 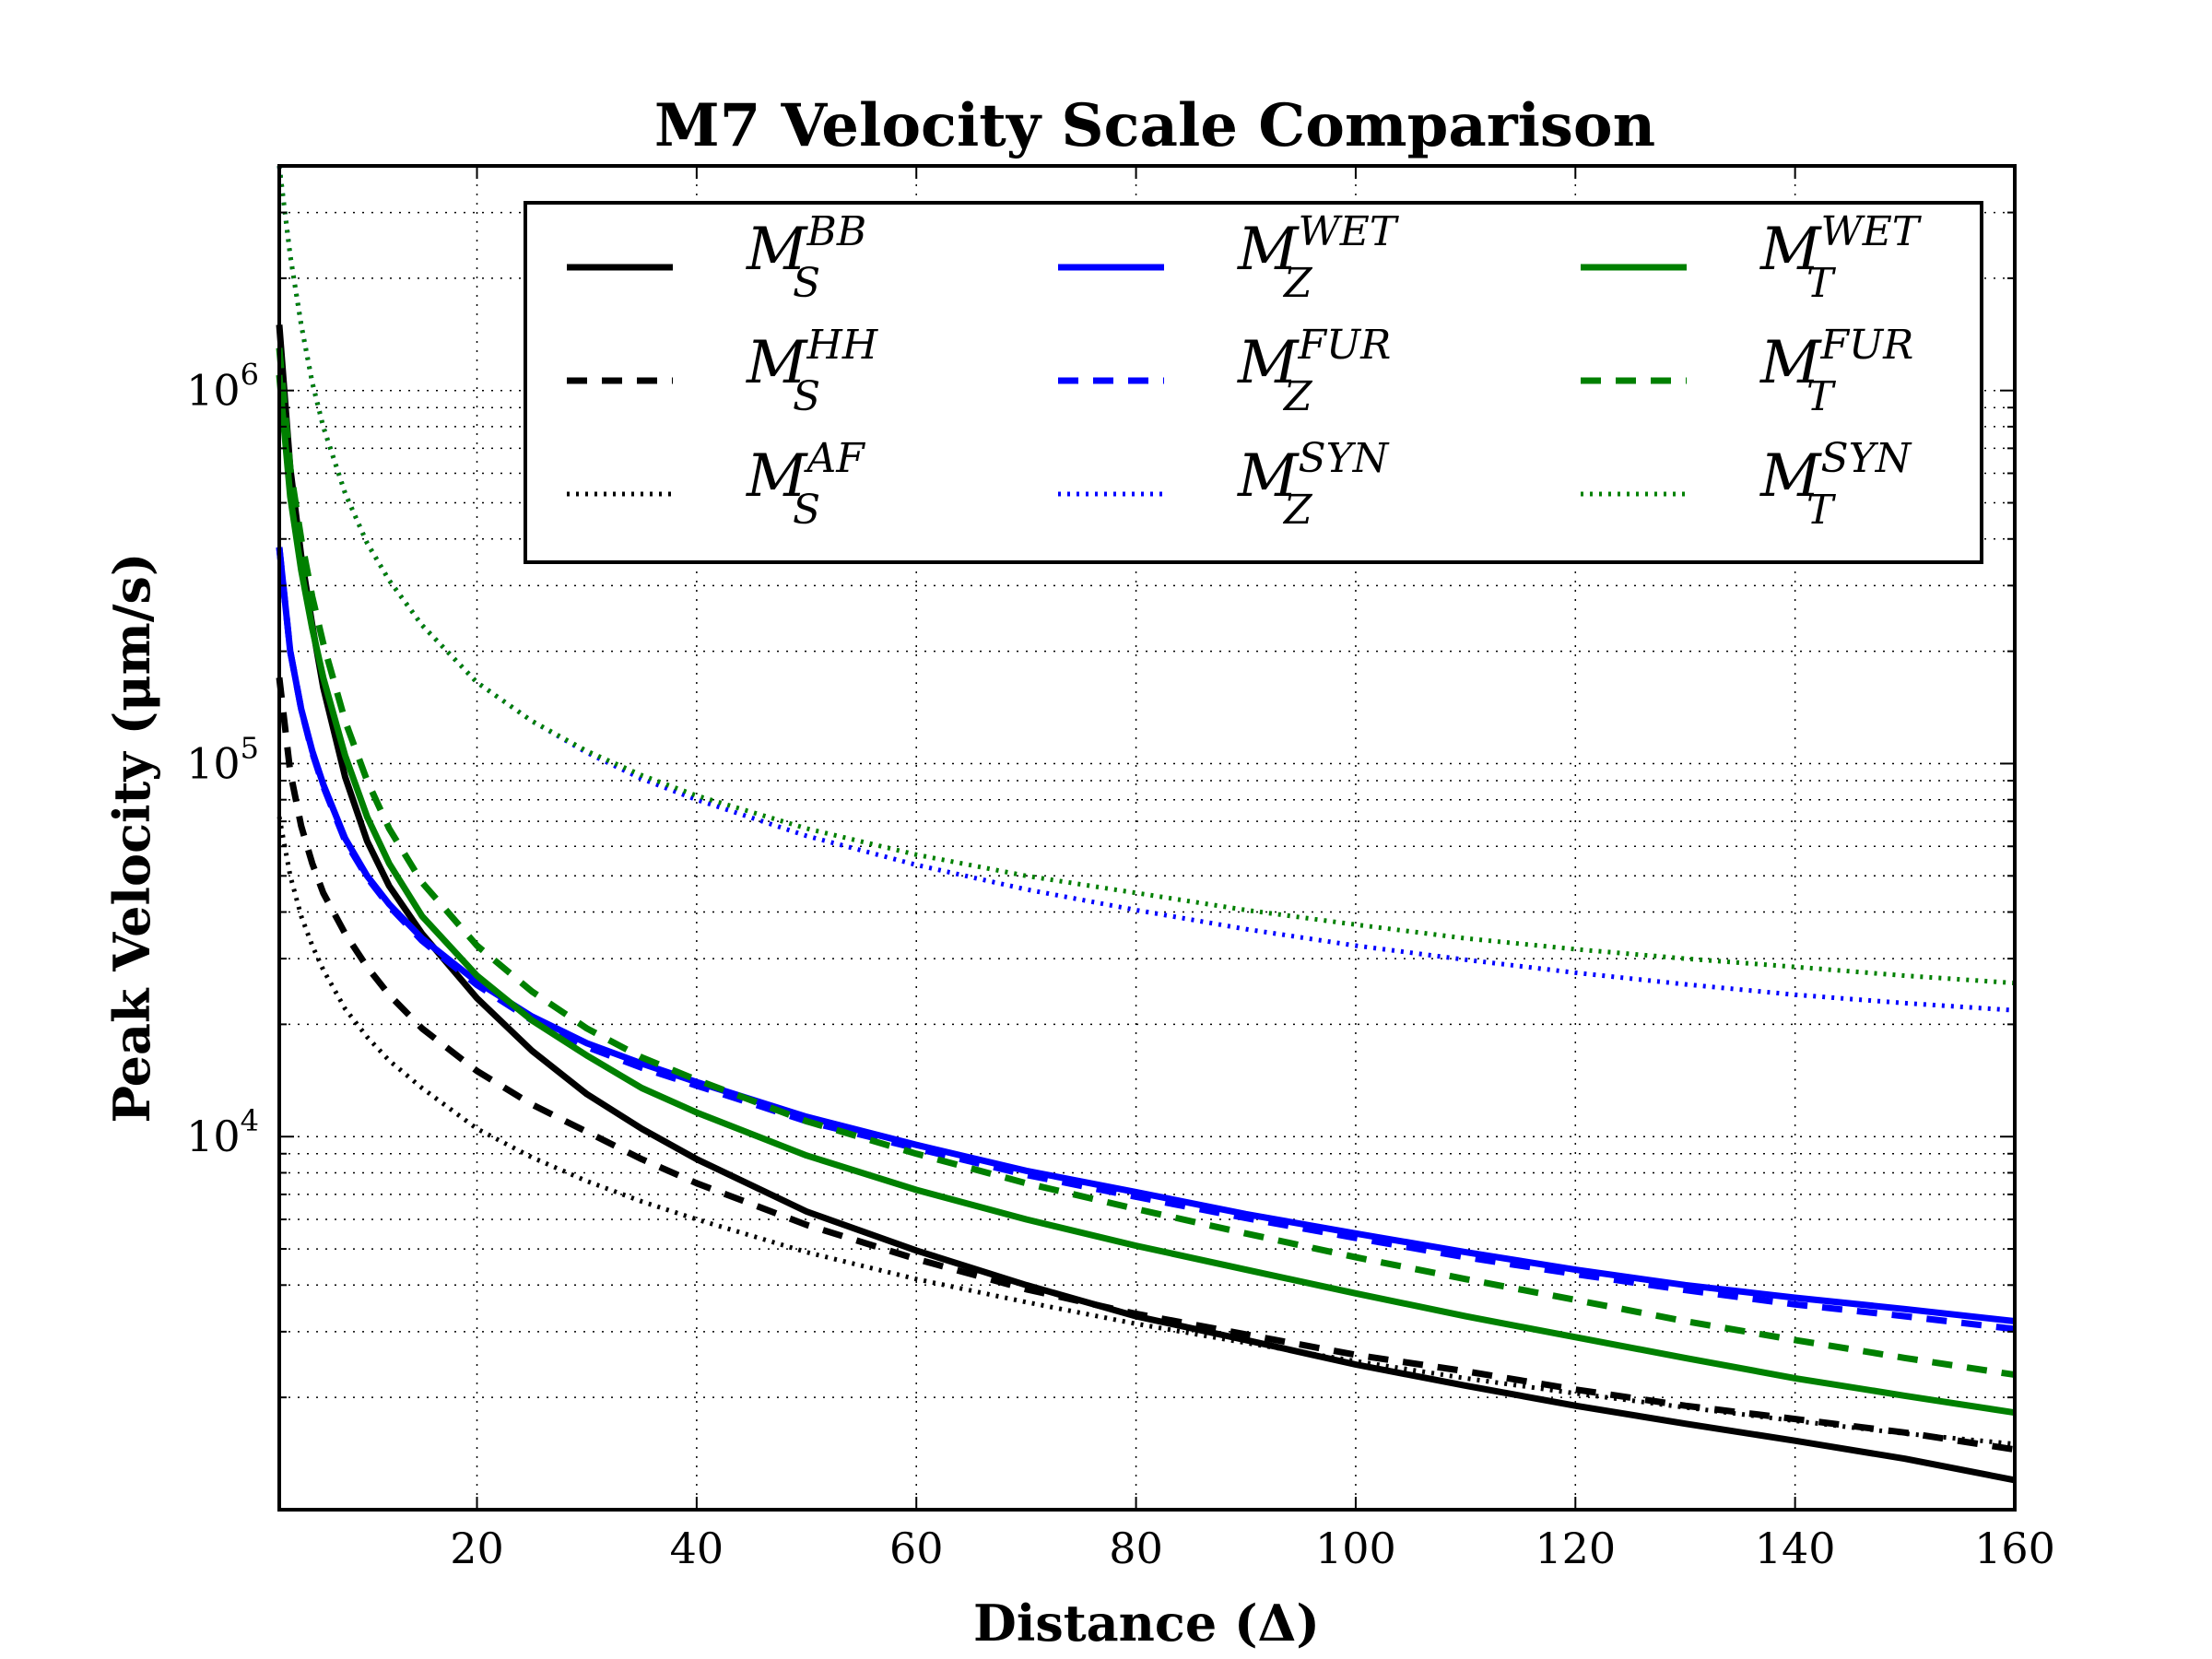 What do you see at coordinates (1795, 1548) in the screenshot?
I see `x-tick-label: 140` at bounding box center [1795, 1548].